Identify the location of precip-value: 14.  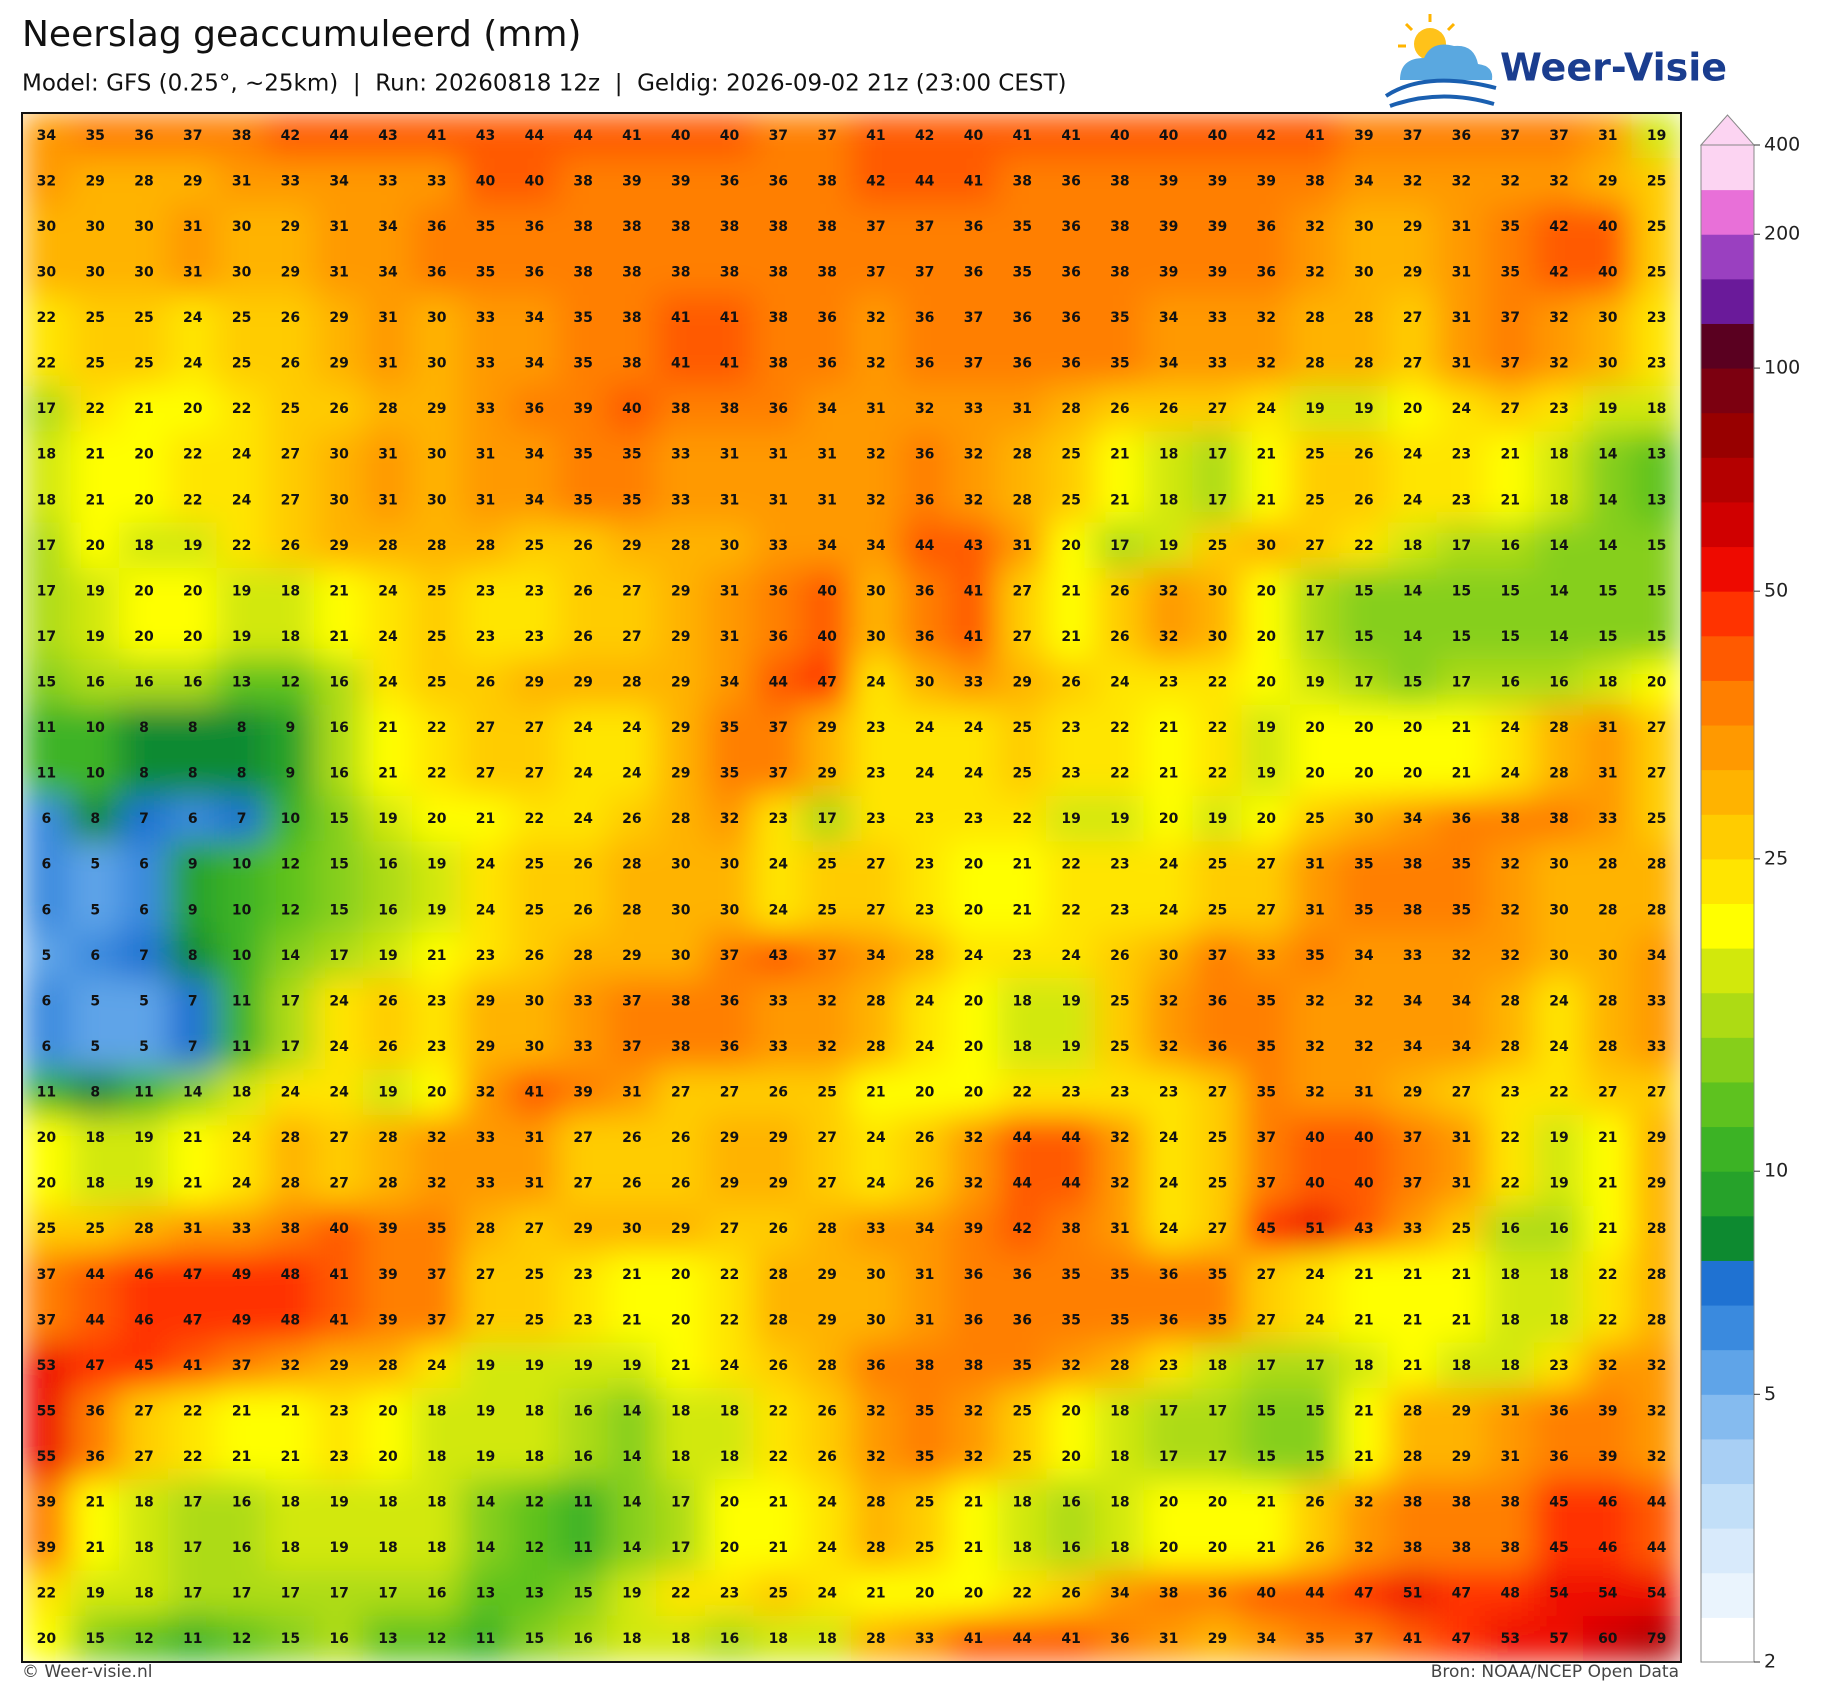
(632, 1457).